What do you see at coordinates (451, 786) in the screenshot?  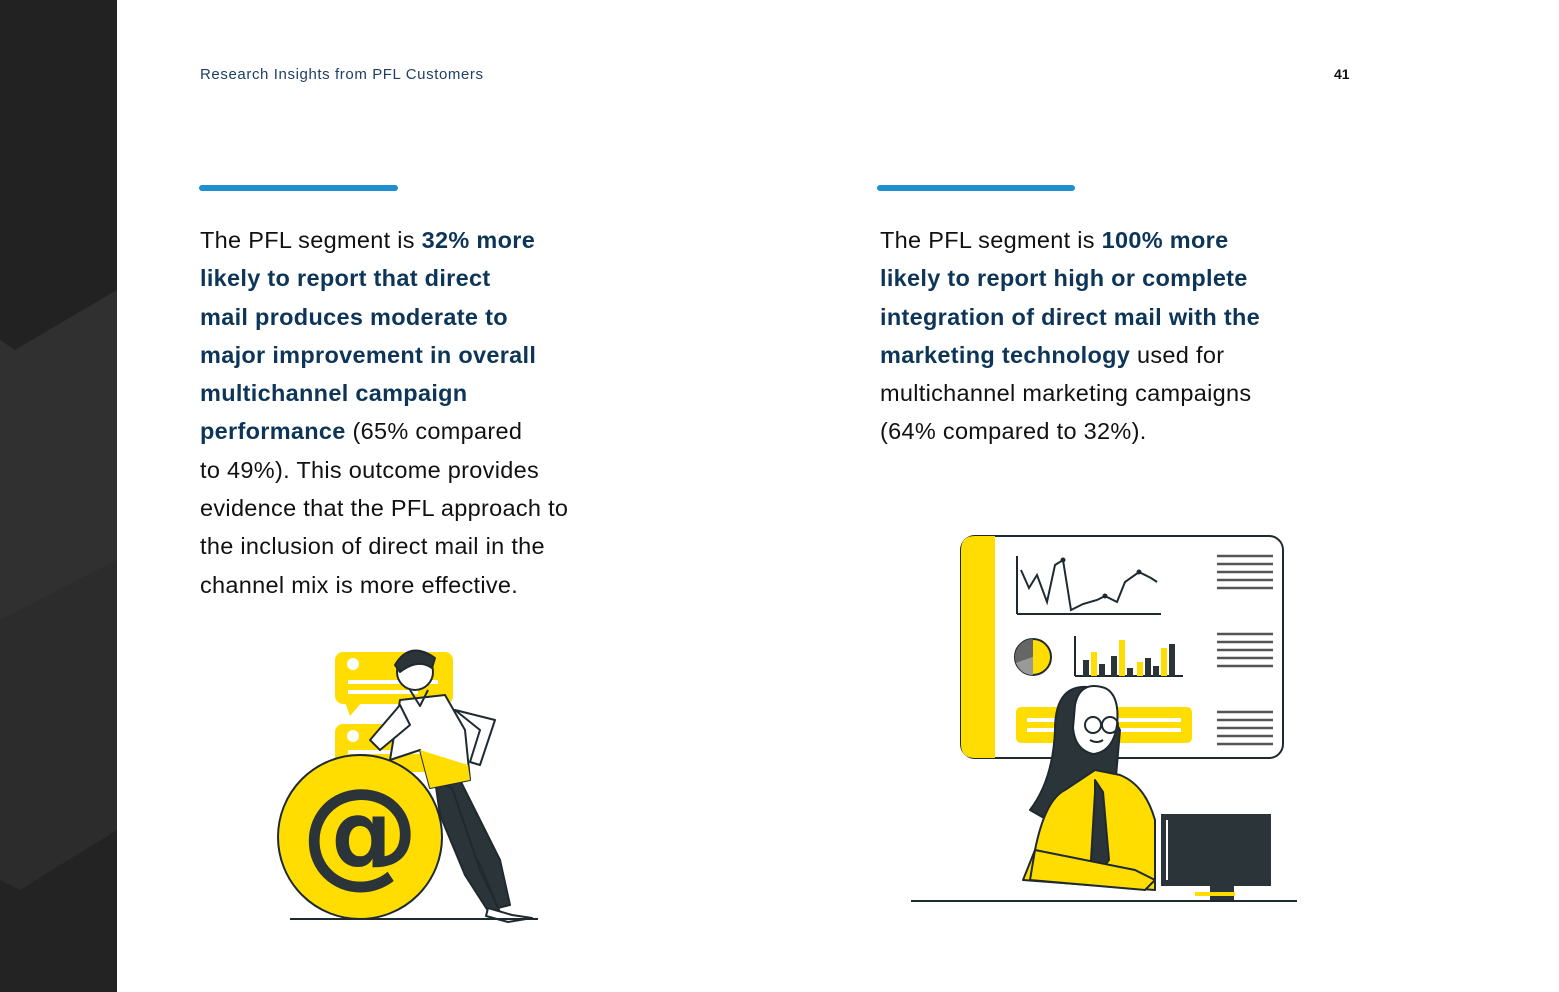 I see `man-figure` at bounding box center [451, 786].